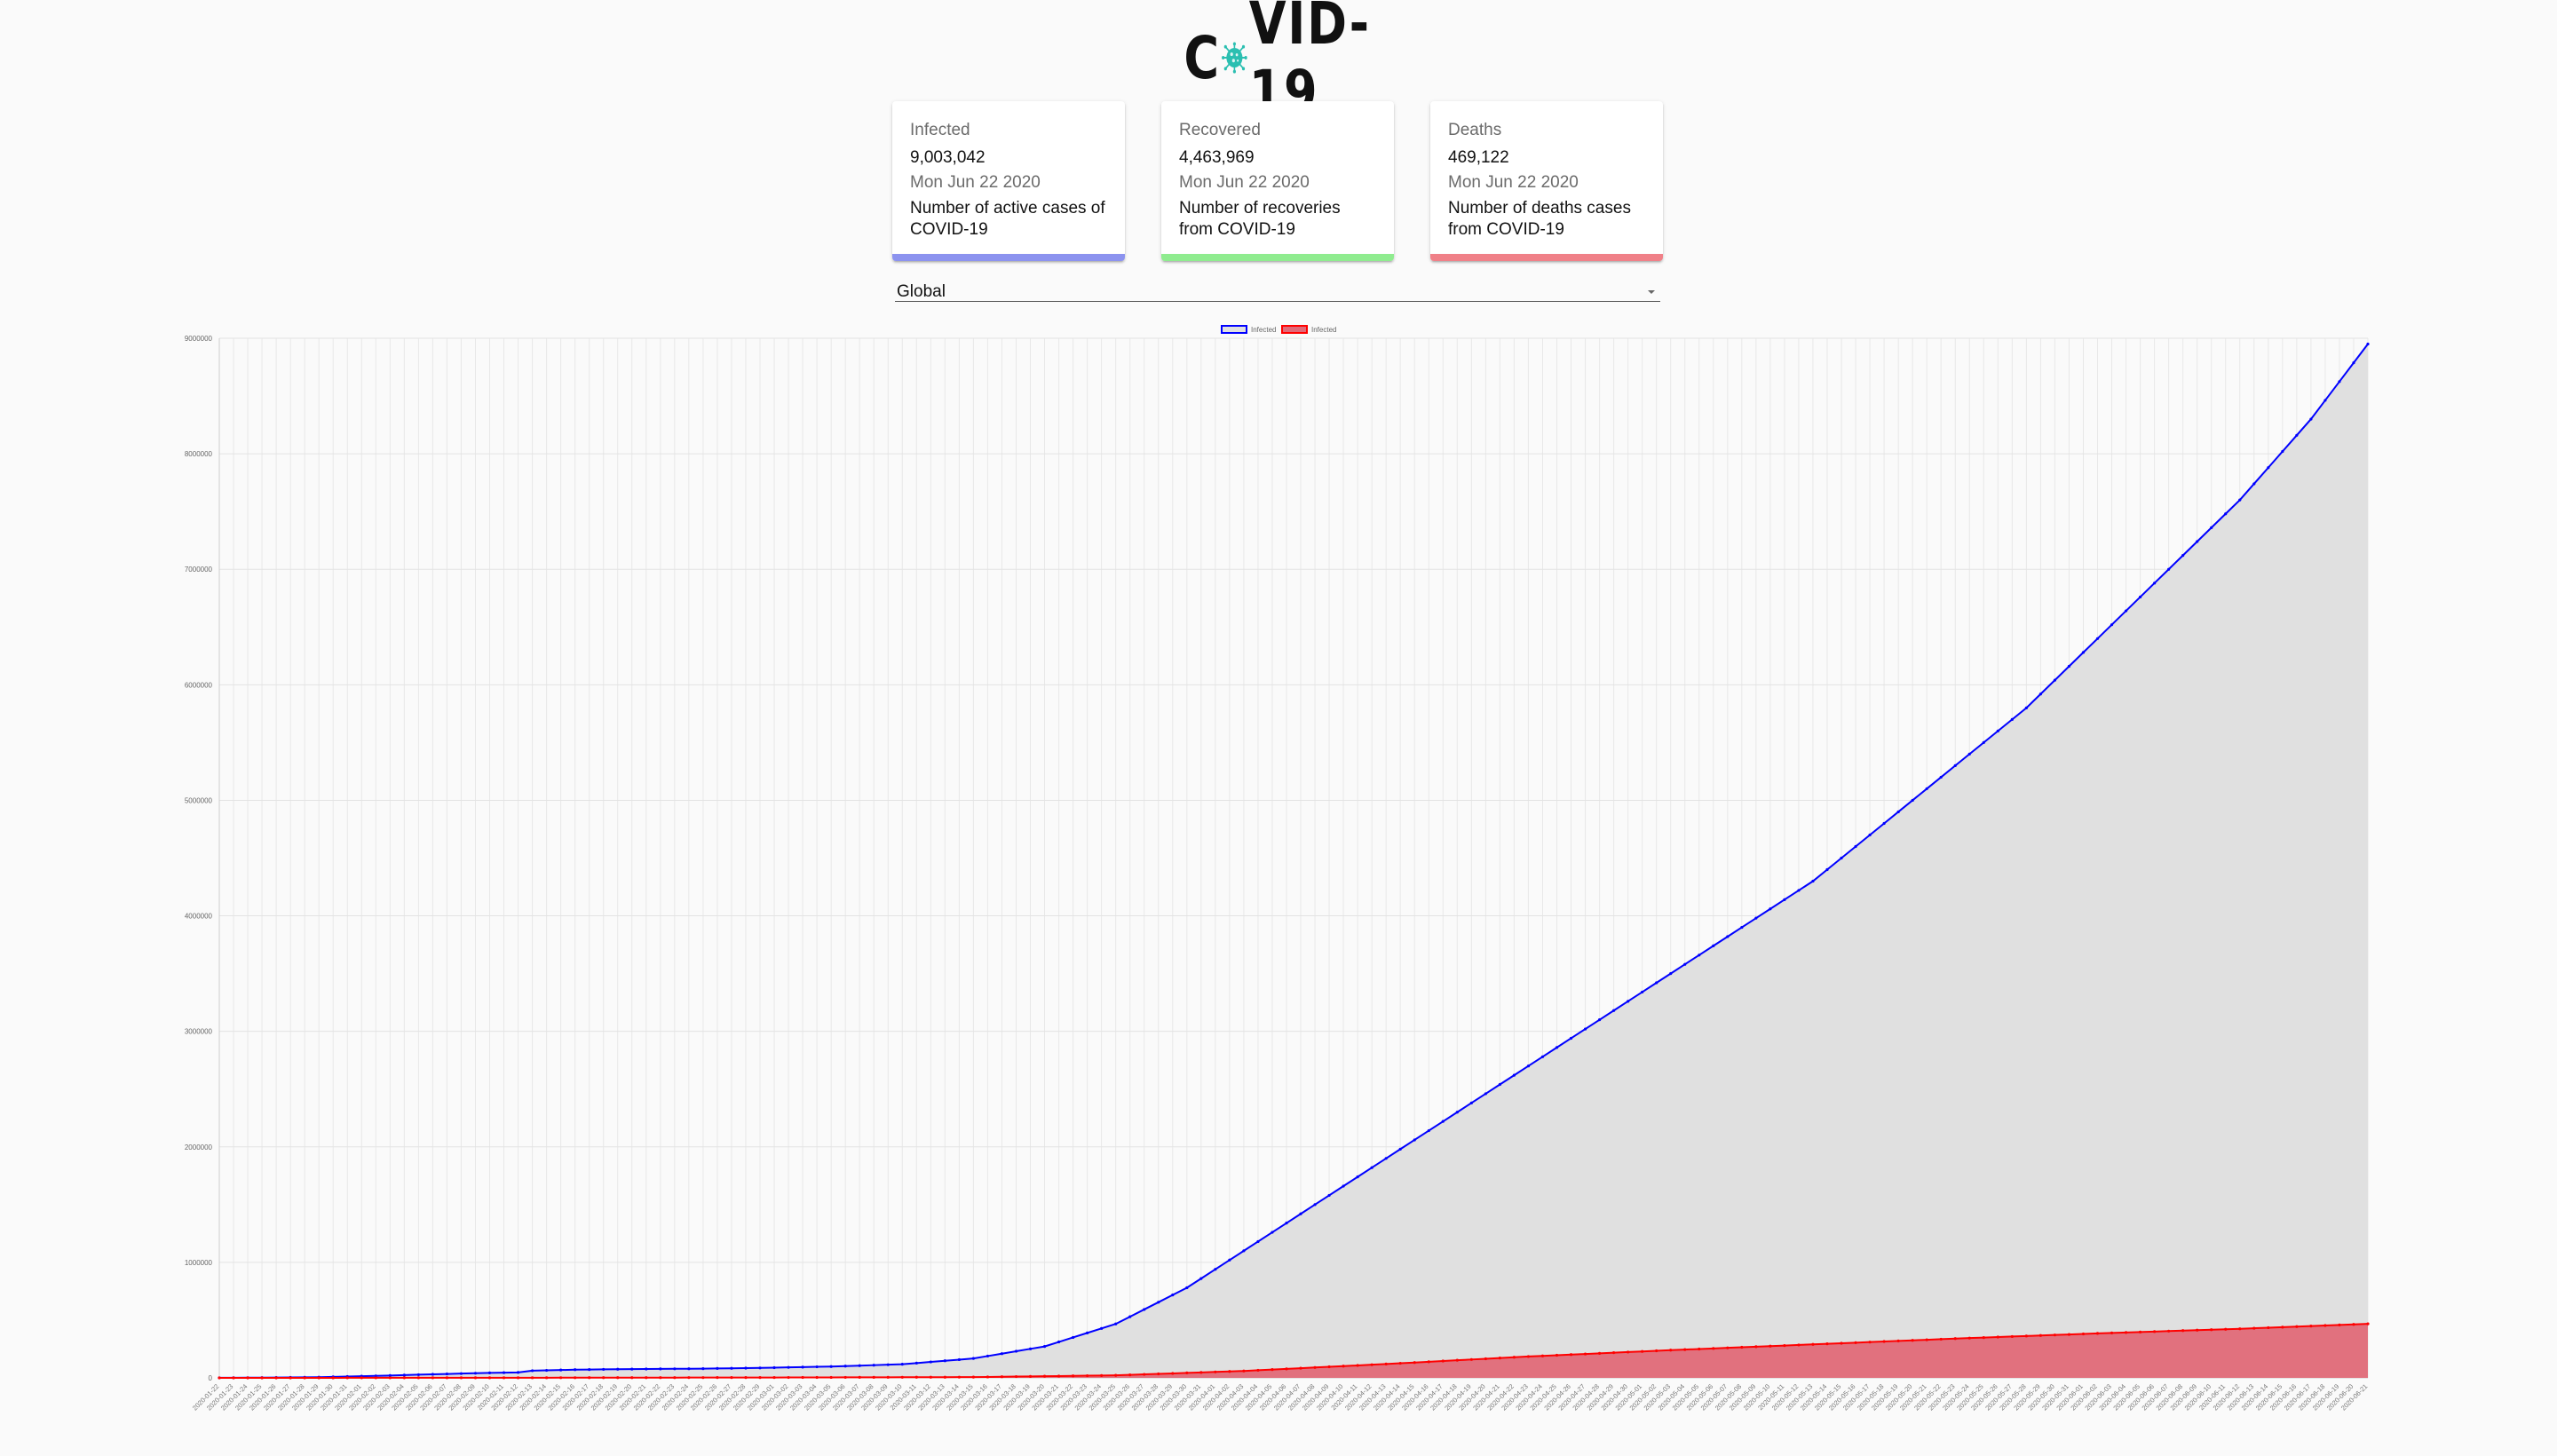 This screenshot has width=2557, height=1456. Describe the element at coordinates (1513, 182) in the screenshot. I see `card-date: Mon Jun 22 2020` at that location.